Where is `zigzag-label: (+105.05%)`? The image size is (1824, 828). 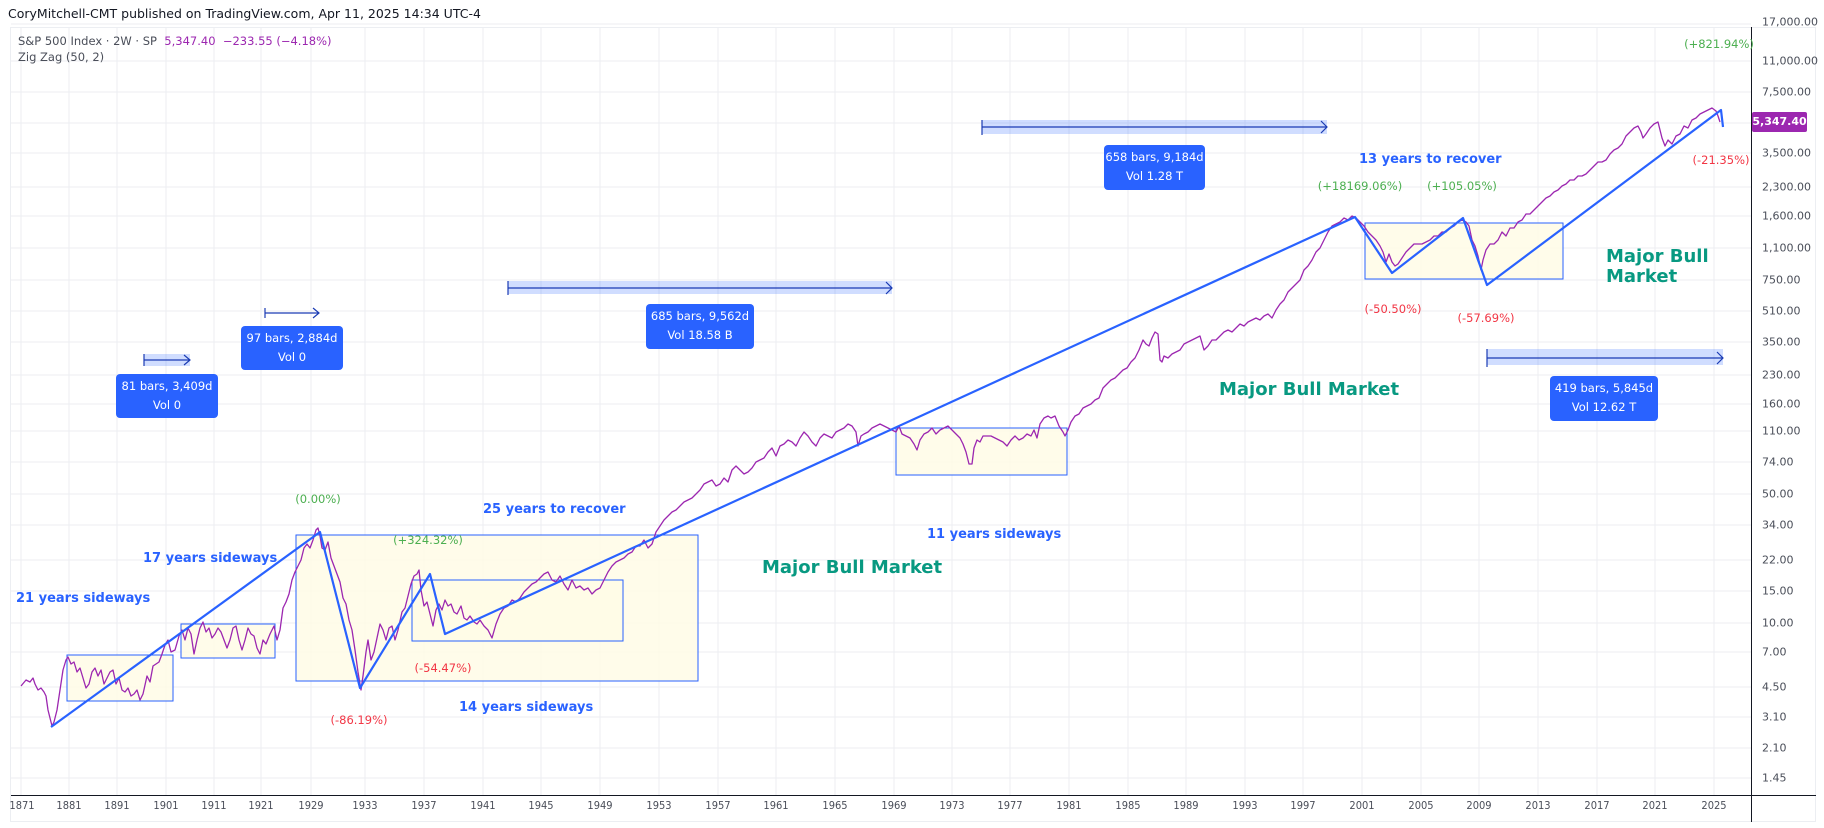
zigzag-label: (+105.05%) is located at coordinates (1462, 186).